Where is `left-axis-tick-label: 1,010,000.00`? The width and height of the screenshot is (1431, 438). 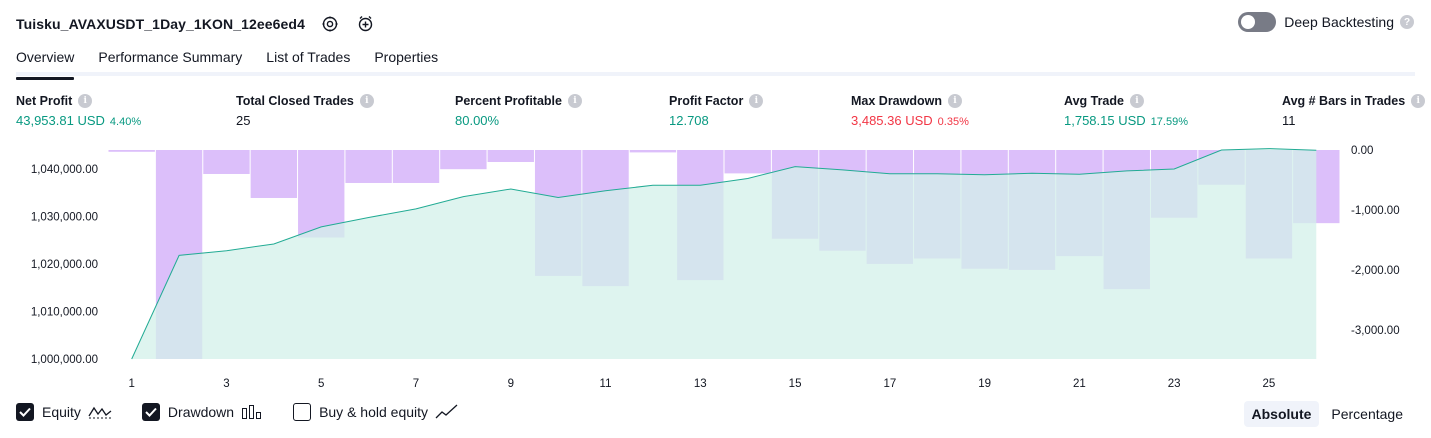
left-axis-tick-label: 1,010,000.00 is located at coordinates (64, 313).